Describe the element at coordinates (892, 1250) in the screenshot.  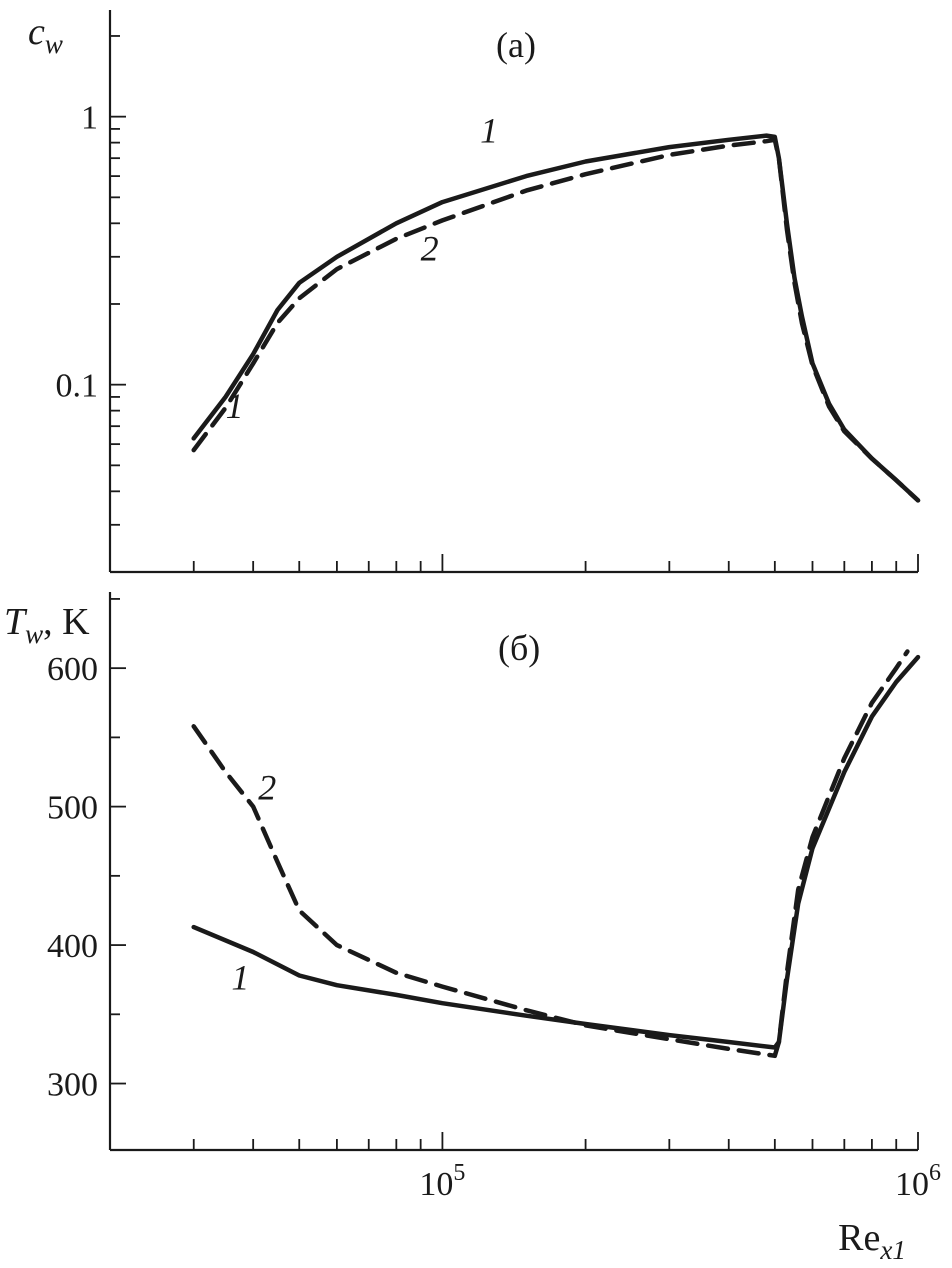
I see `x-axis-title-sub: x1` at that location.